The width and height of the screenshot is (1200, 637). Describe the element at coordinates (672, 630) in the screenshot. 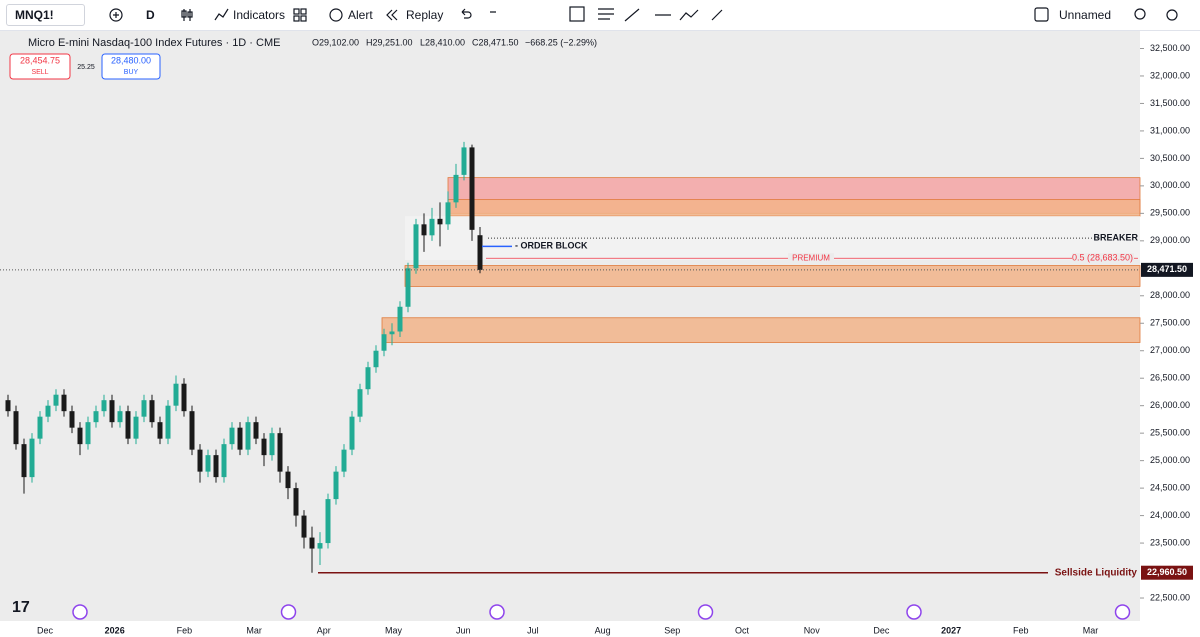

I see `time-label: Sep` at that location.